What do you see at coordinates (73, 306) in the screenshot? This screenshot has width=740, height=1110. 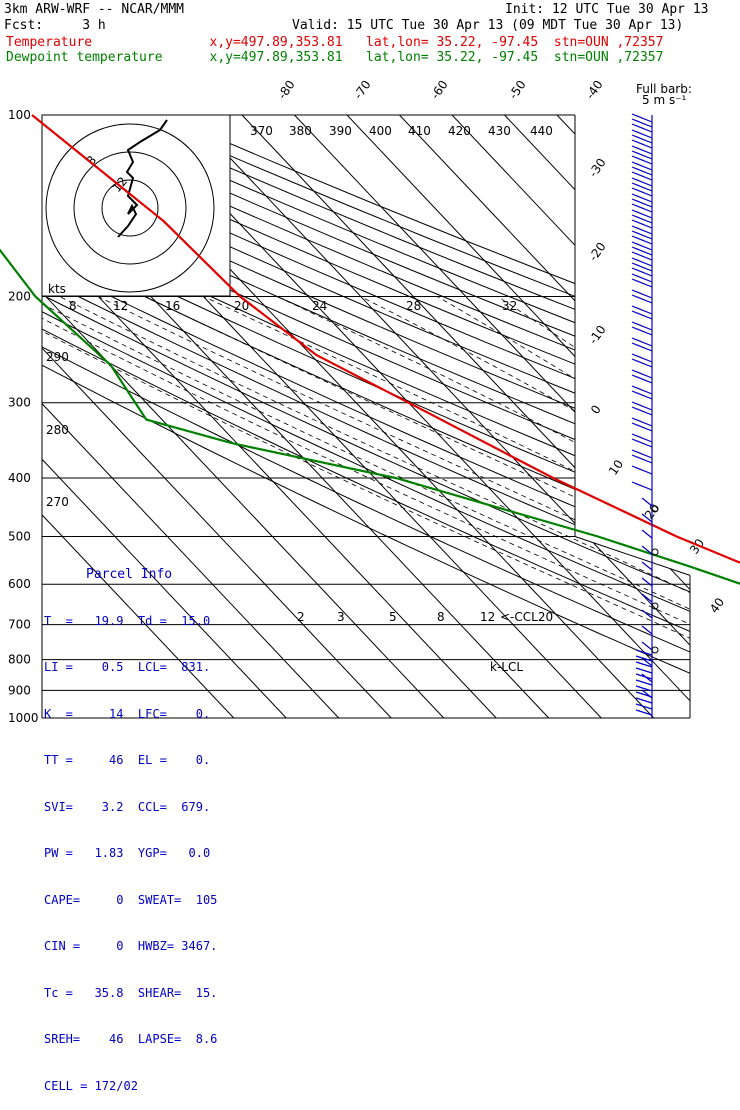 I see `hodo-speed-label: 8` at bounding box center [73, 306].